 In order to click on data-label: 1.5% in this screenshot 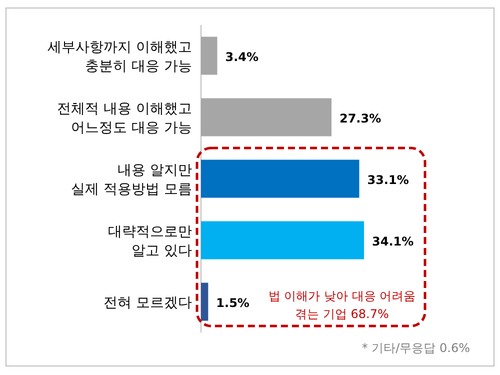, I will do `click(233, 303)`.